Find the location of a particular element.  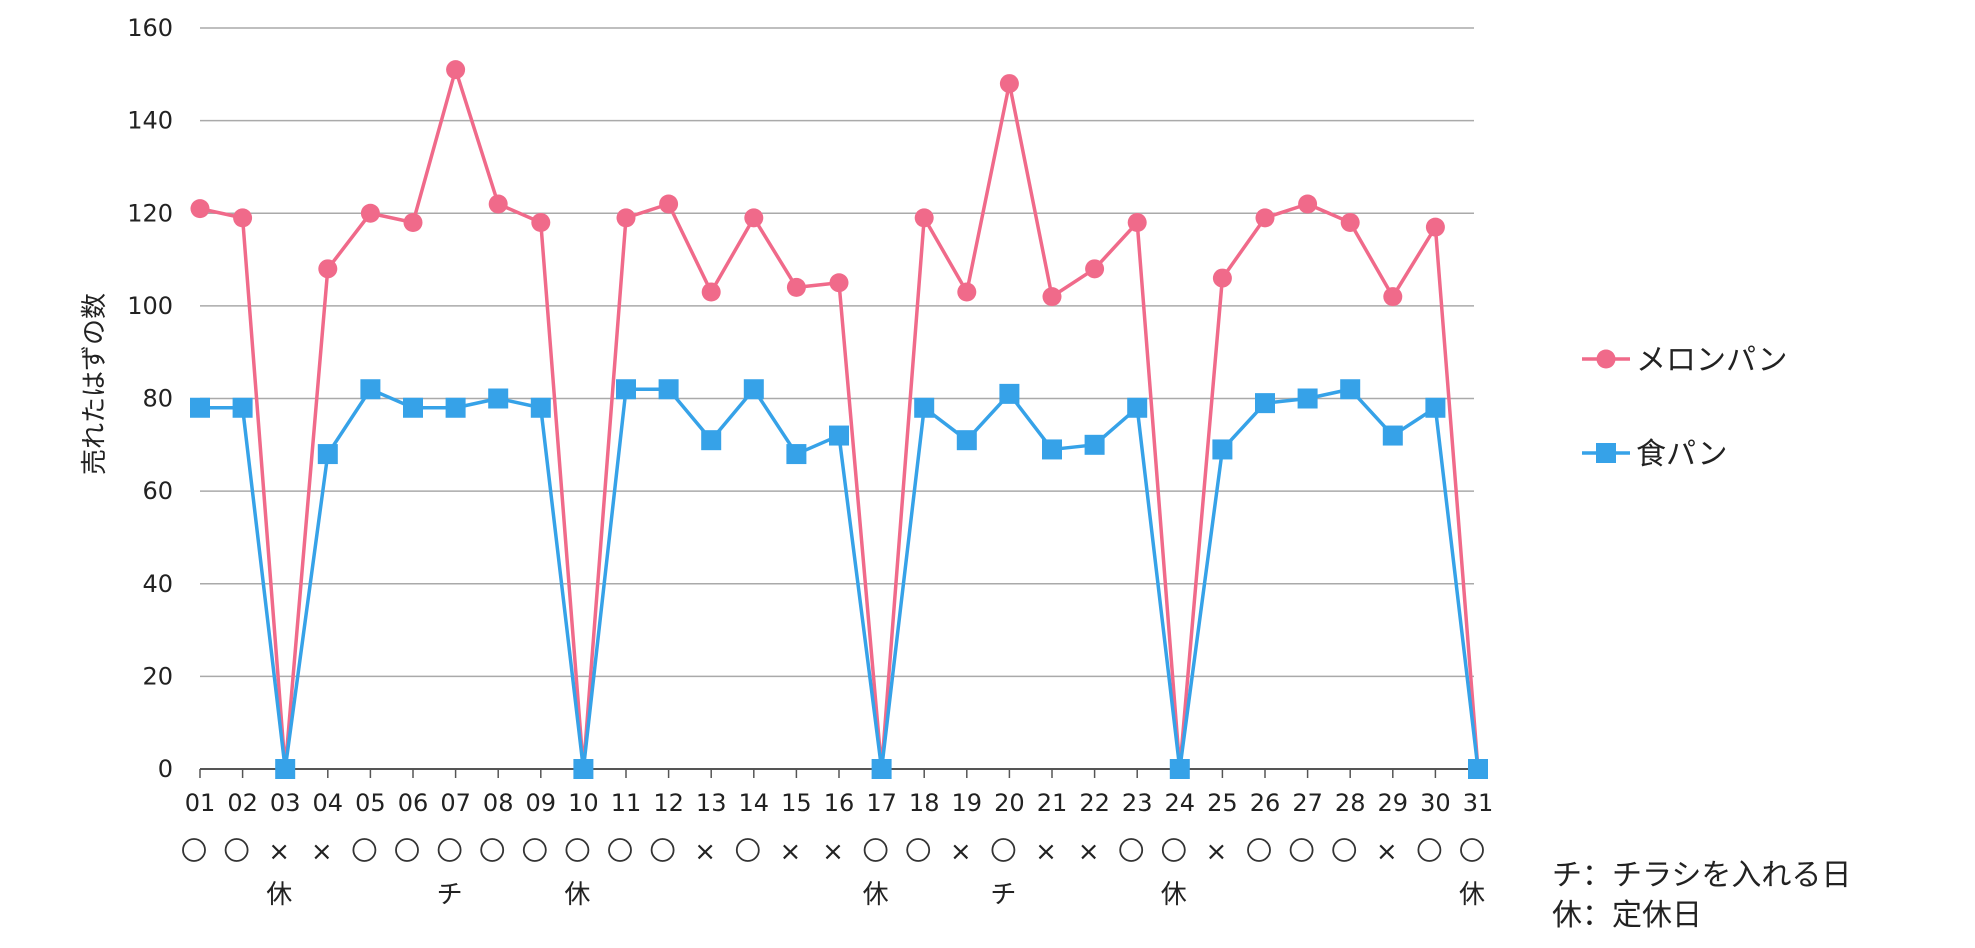

x-tick-label: 22 is located at coordinates (1094, 803).